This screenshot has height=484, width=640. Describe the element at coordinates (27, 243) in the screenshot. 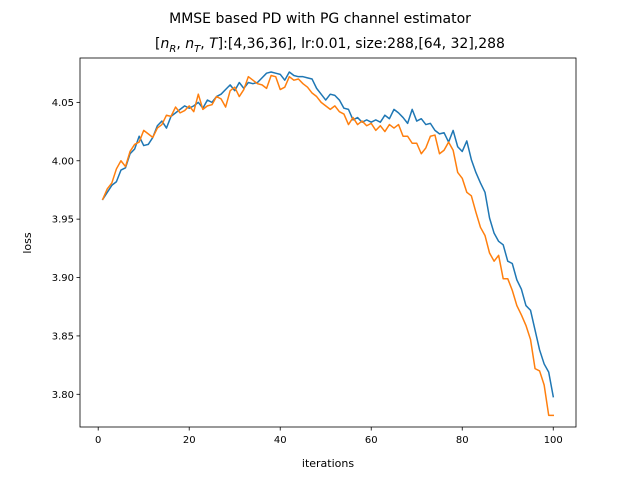

I see `y-axis-label: loss` at that location.